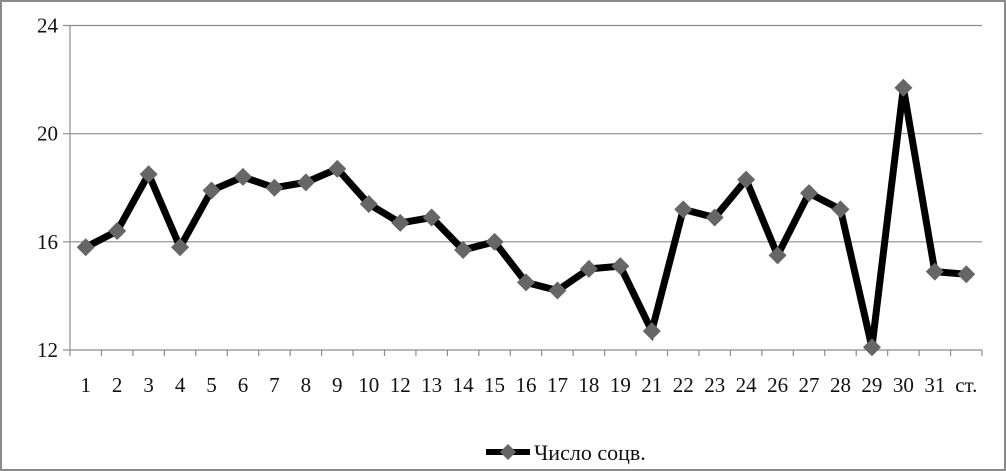  What do you see at coordinates (431, 385) in the screenshot?
I see `x-tick-label: 13` at bounding box center [431, 385].